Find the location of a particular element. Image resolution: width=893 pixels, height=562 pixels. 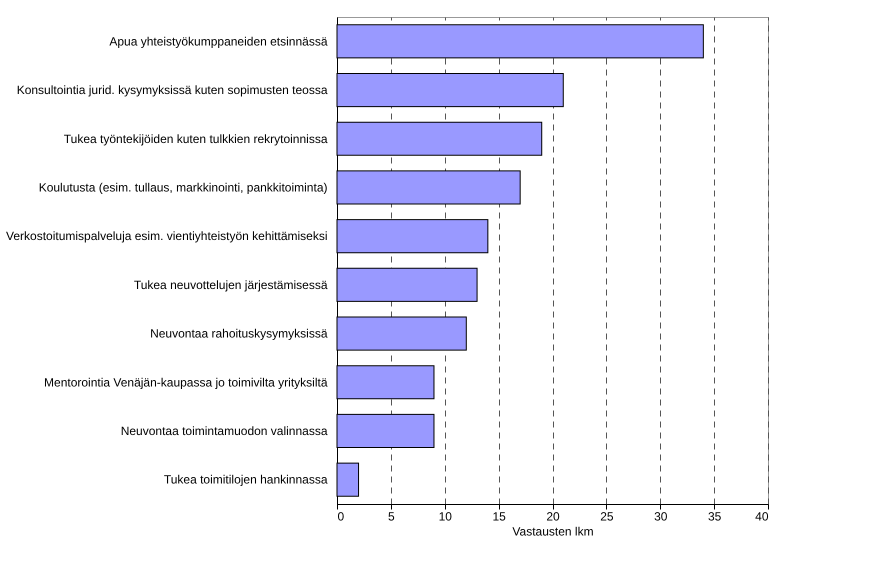

y-tick-label: Koulutusta (esim. tullaus, markkinointi, pankkitoiminta) is located at coordinates (183, 187).